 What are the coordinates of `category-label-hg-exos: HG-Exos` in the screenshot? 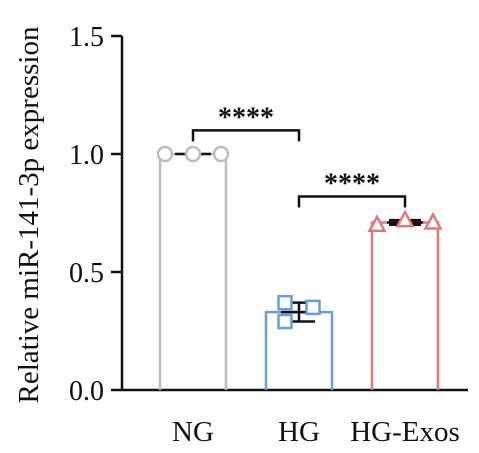 It's located at (405, 432).